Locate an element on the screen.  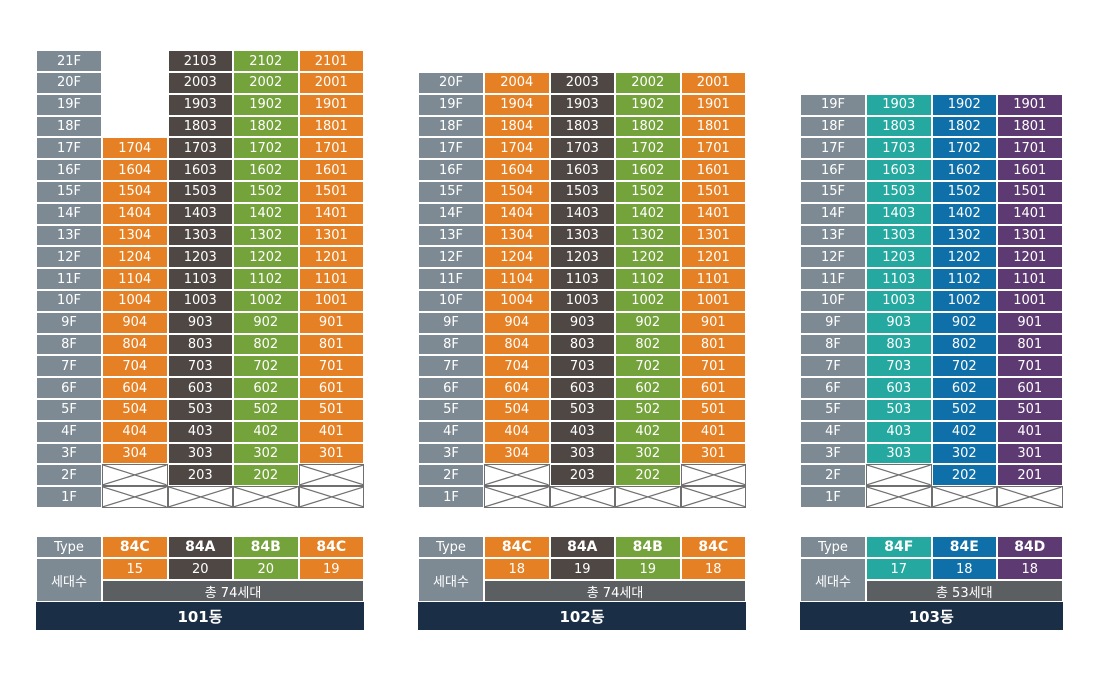
unit-type-value: 84F is located at coordinates (899, 547).